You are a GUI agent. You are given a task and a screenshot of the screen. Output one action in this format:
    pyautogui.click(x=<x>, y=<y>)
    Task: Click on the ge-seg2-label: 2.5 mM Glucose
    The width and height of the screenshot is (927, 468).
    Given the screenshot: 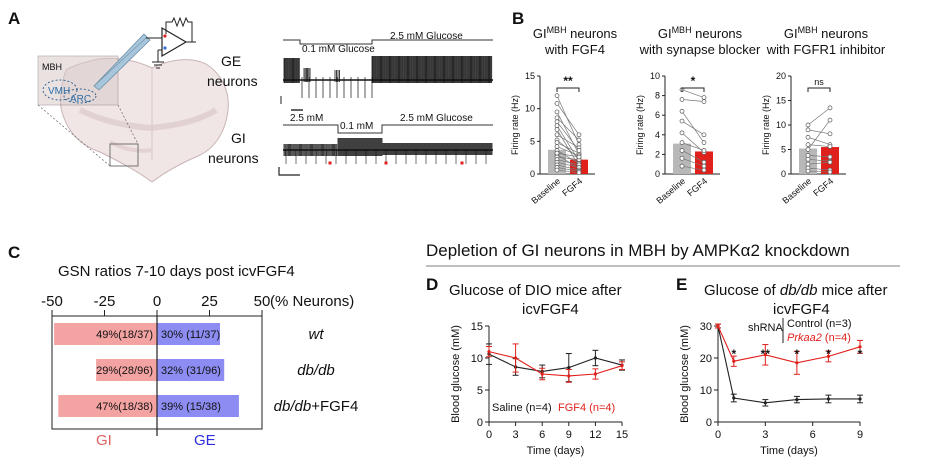 What is the action you would take?
    pyautogui.click(x=426, y=36)
    